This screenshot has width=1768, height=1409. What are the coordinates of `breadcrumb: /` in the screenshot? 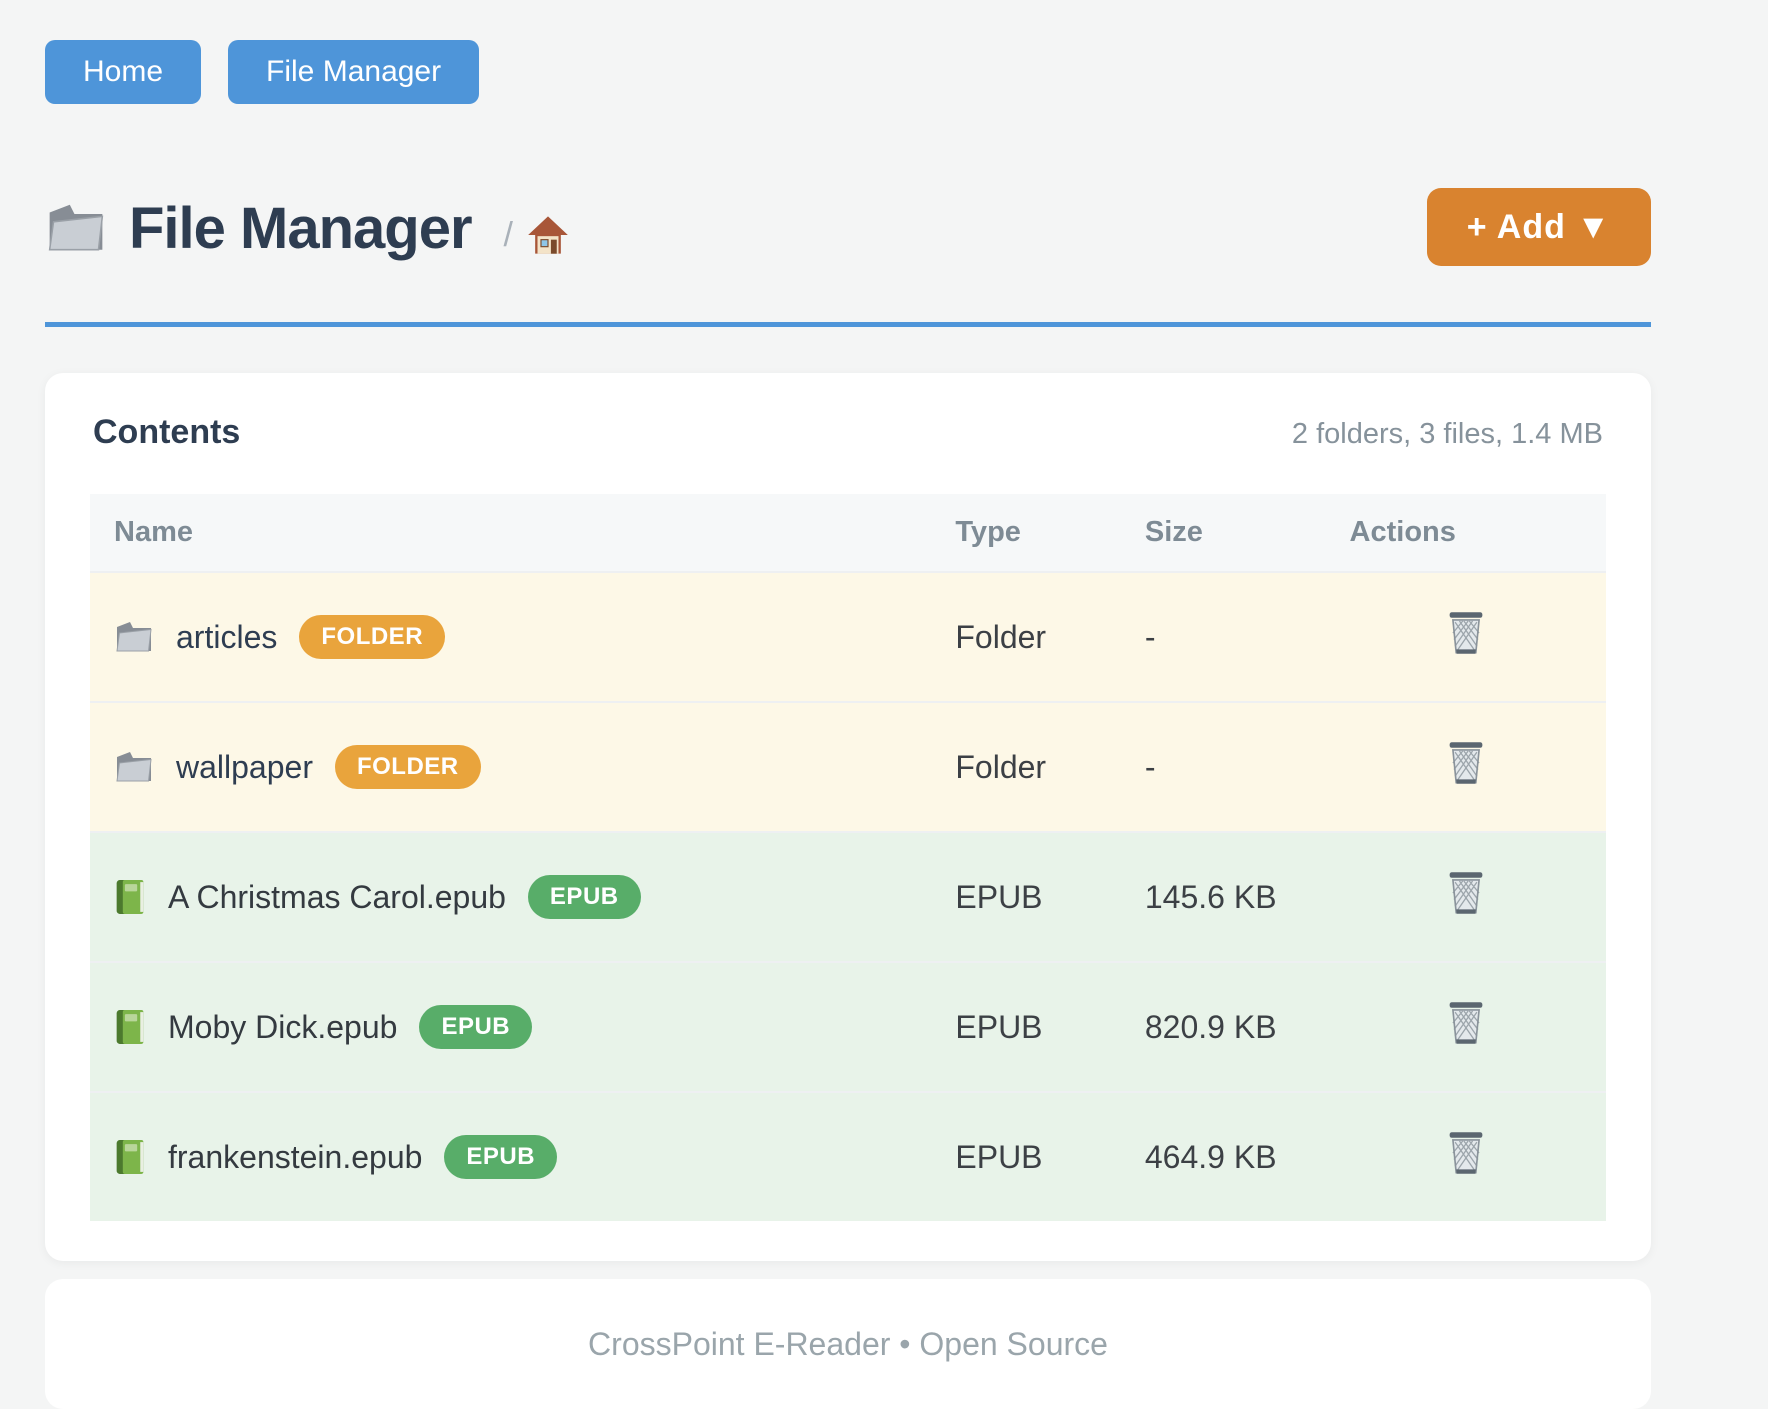 It's located at (536, 235).